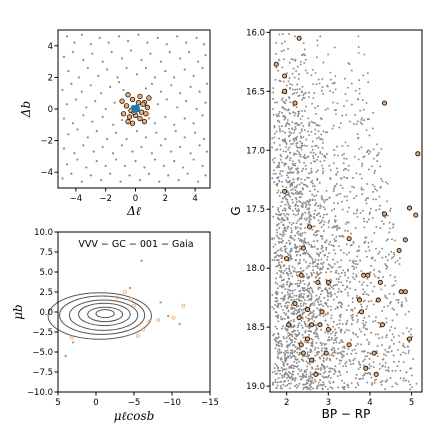  What do you see at coordinates (50, 110) in the screenshot?
I see `sky-y-tick-label: 0` at bounding box center [50, 110].